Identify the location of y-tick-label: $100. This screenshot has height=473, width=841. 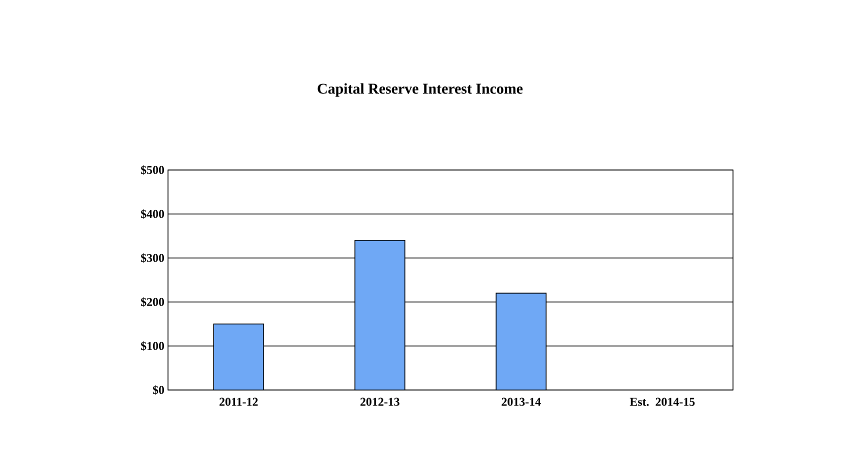
(152, 346).